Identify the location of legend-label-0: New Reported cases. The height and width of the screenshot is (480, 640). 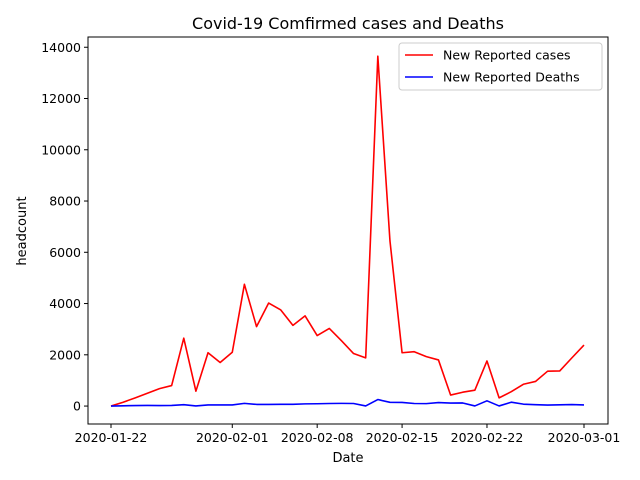
(507, 55).